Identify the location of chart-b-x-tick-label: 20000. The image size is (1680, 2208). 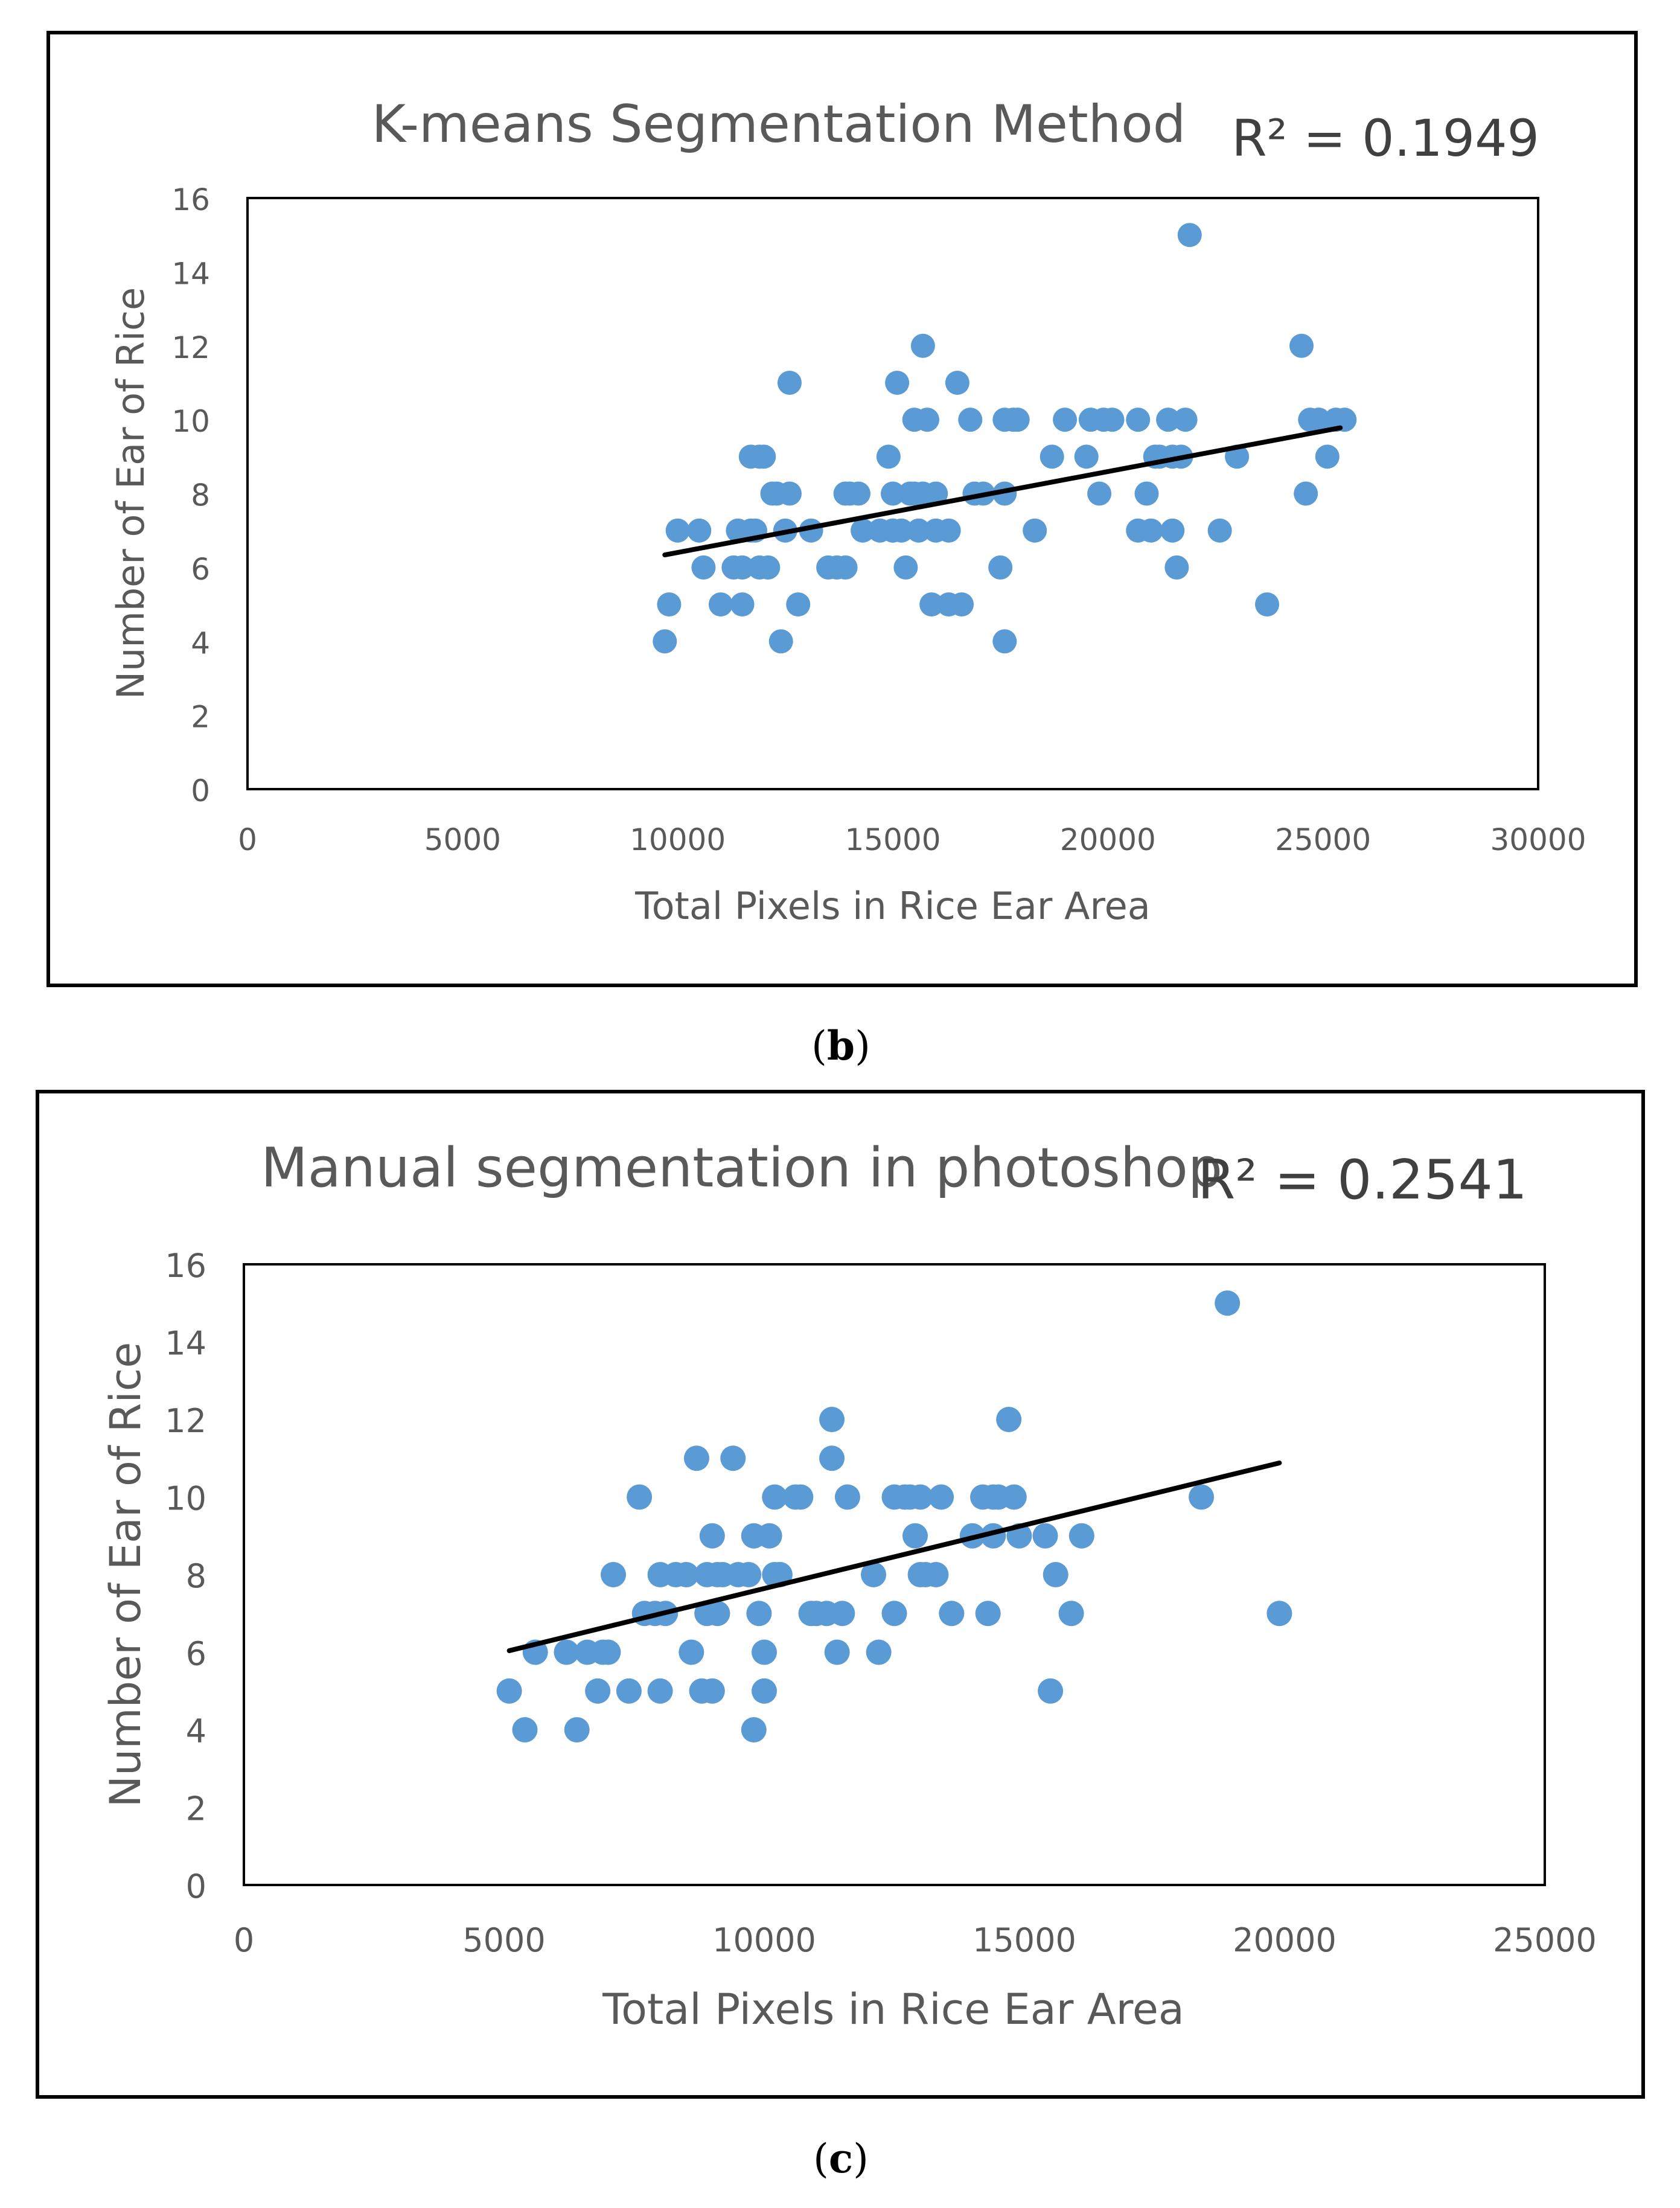
(1108, 839).